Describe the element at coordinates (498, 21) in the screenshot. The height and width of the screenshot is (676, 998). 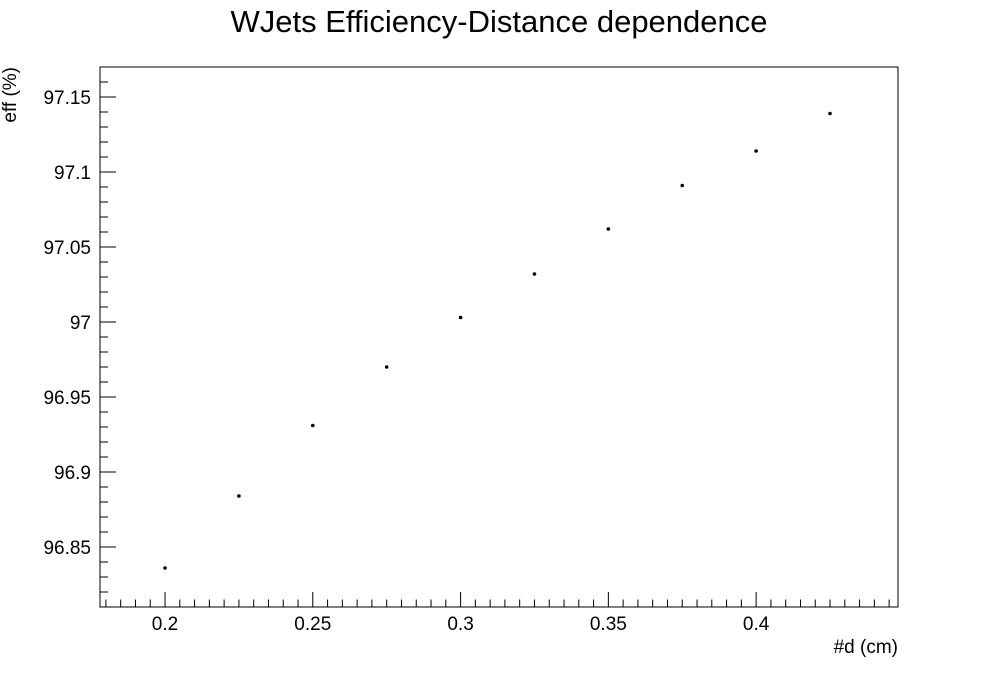
I see `chart-title: WJets Efficiency-Distance dependence` at that location.